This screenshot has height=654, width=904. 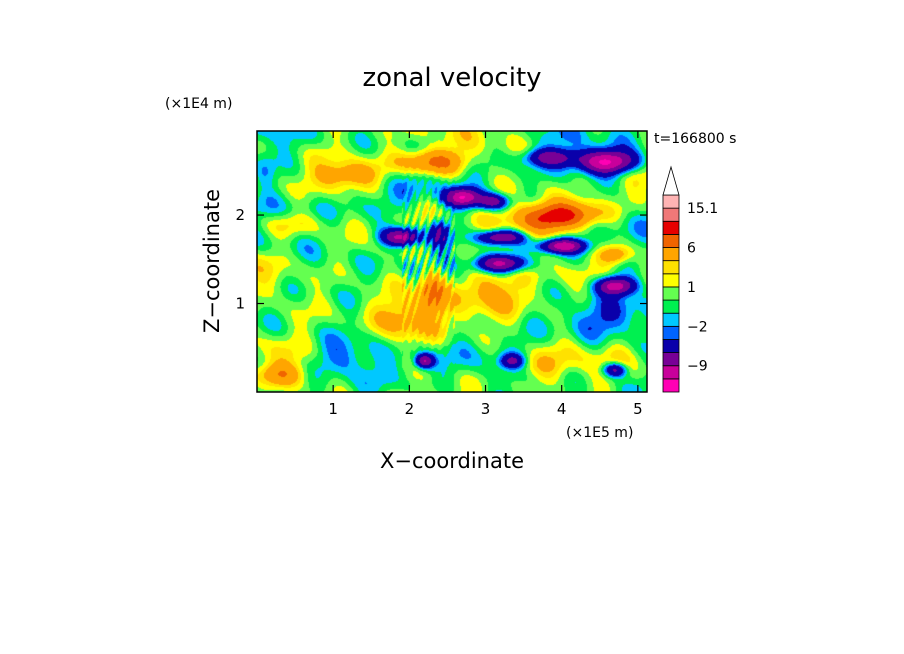 I want to click on time-label: t=166800 s, so click(x=695, y=139).